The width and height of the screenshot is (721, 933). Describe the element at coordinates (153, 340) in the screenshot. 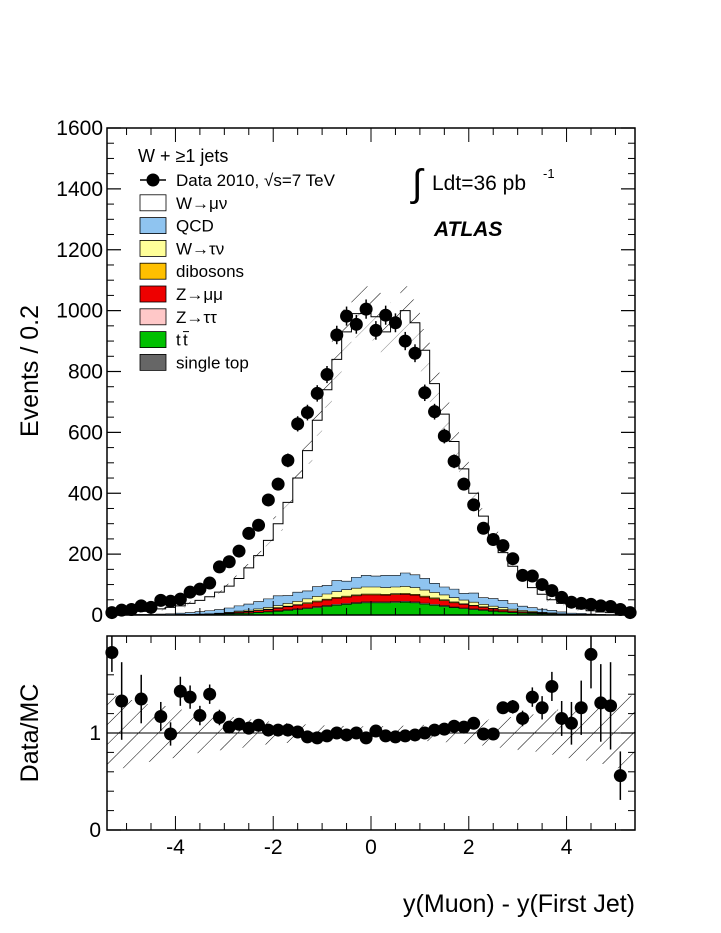

I see `legend-swatch-ttbar` at that location.